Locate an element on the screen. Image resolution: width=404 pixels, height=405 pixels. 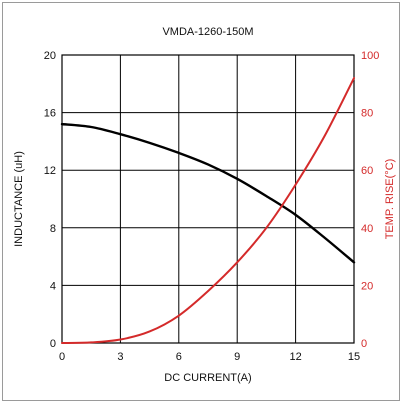
y-tick-label: 8 is located at coordinates (53, 229).